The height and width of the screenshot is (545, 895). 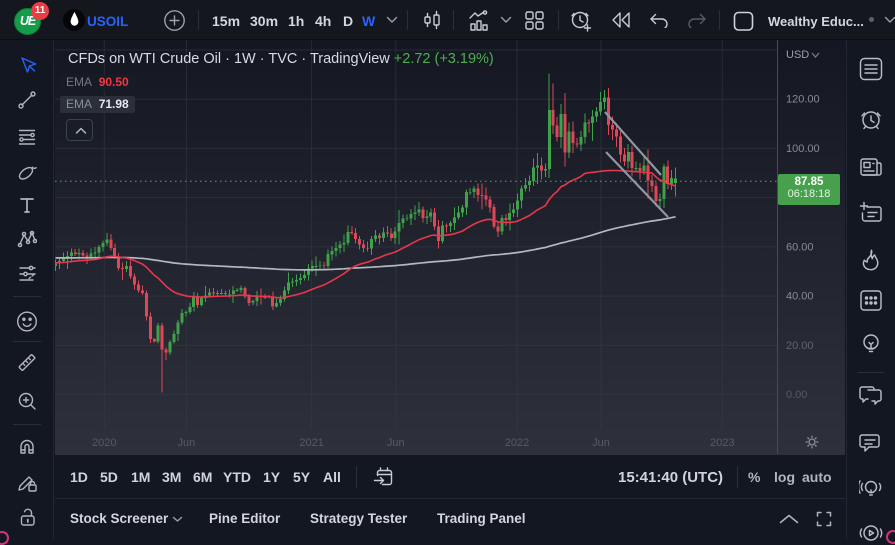 What do you see at coordinates (722, 443) in the screenshot?
I see `svg-text: 2023` at bounding box center [722, 443].